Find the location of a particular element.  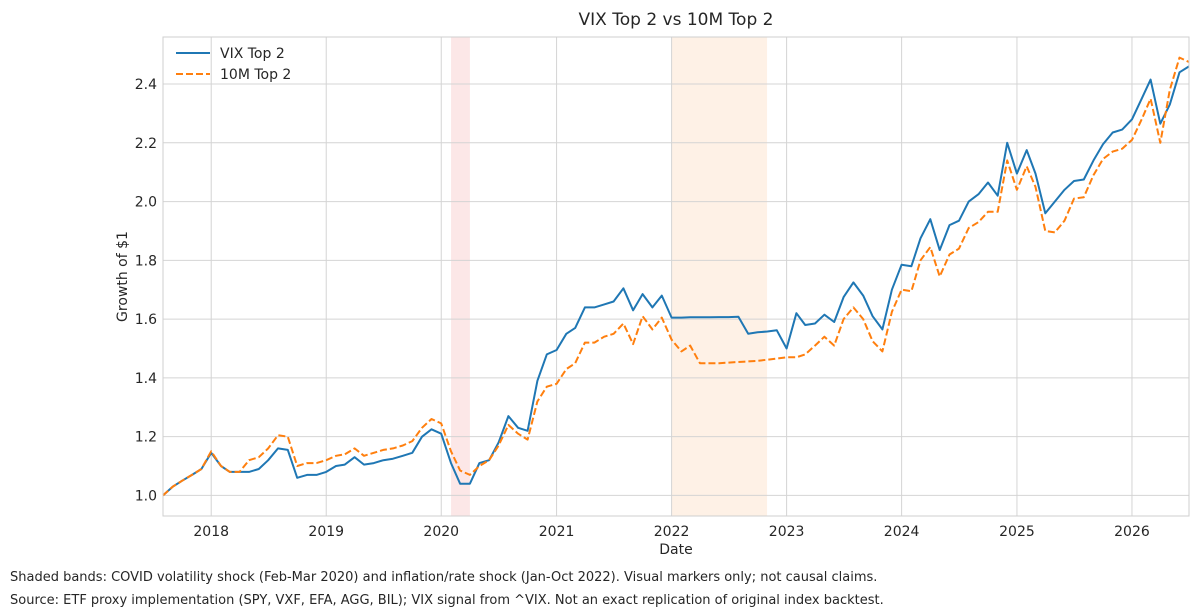

x-axis-ticks: 2018 2019 2020 2021 2022 2023 2024 2025 2026 is located at coordinates (671, 532).